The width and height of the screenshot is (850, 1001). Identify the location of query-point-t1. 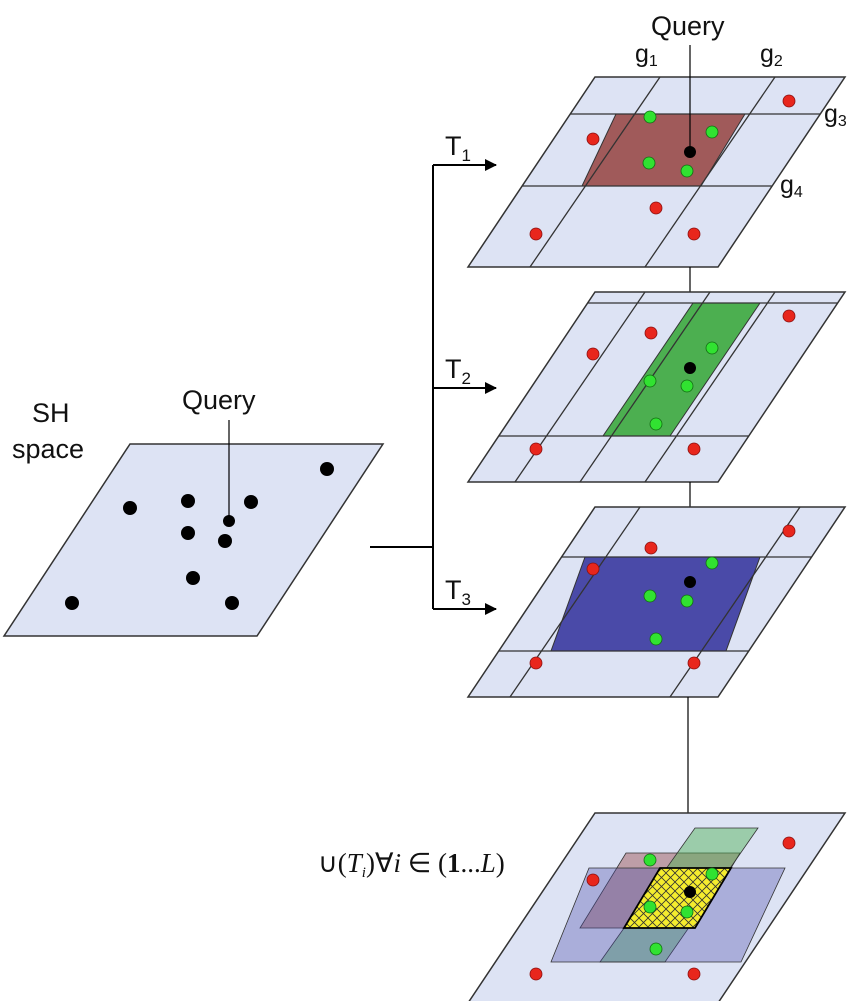
(690, 152).